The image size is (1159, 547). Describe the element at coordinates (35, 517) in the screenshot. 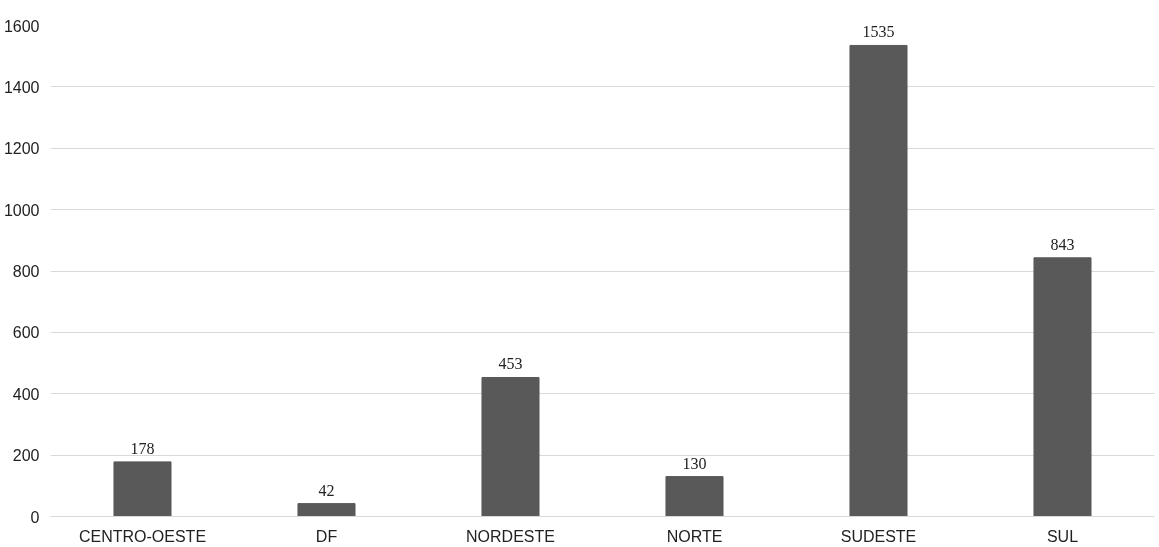

I see `y-tick-label: 0` at that location.